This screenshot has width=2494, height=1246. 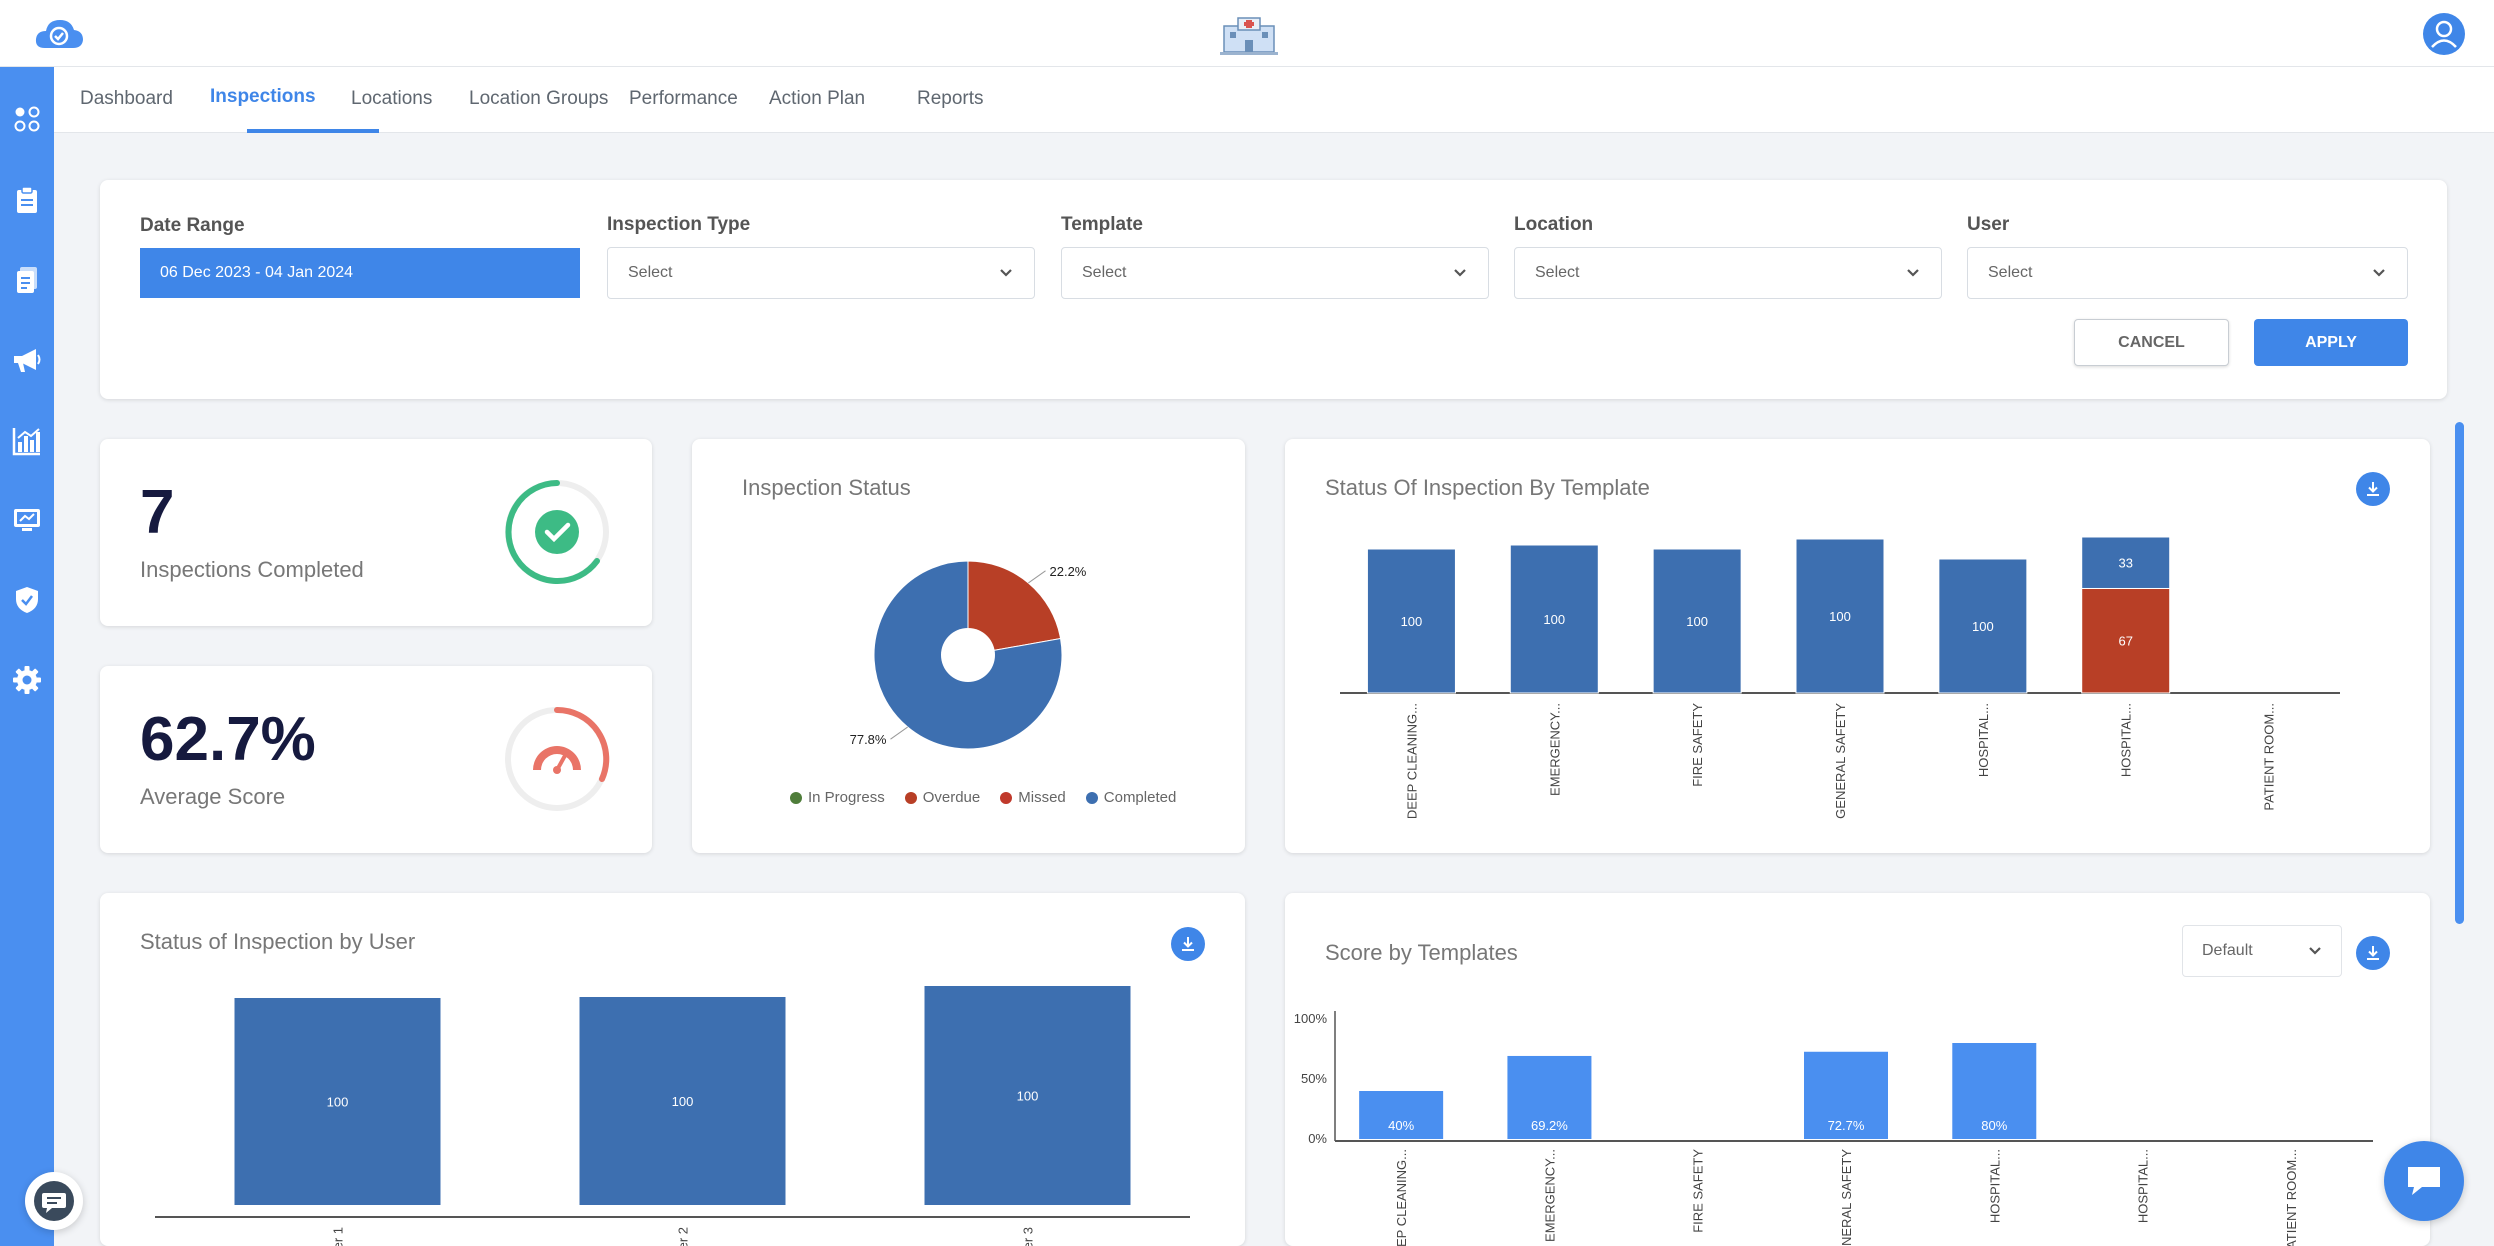 I want to click on pie-slice-overdue, so click(x=1014, y=608).